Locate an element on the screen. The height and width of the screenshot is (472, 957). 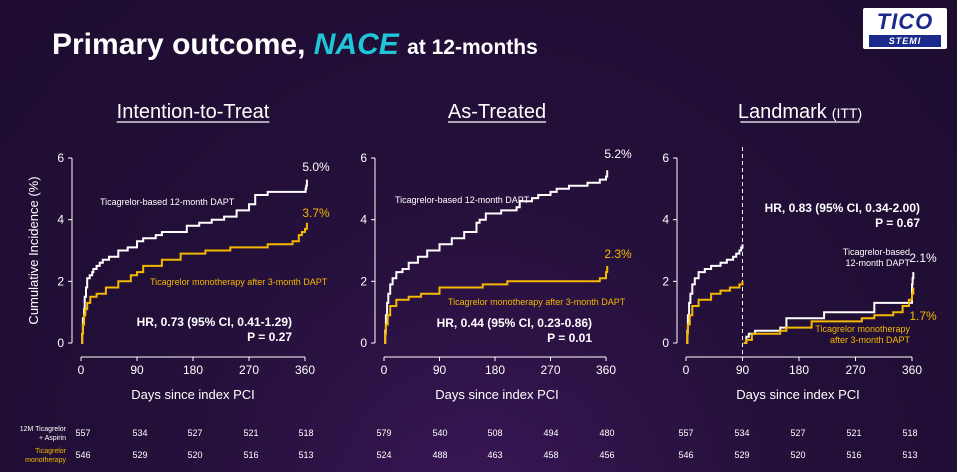
page-title: Primary outcome, NACE at 12-months is located at coordinates (295, 45).